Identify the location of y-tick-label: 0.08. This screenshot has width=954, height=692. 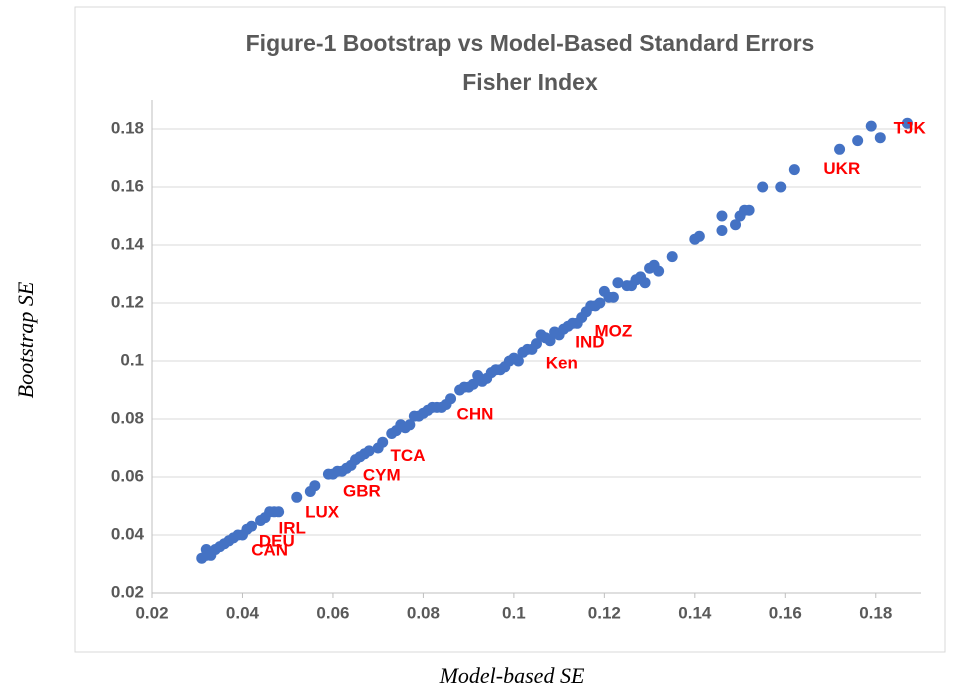
(127, 417).